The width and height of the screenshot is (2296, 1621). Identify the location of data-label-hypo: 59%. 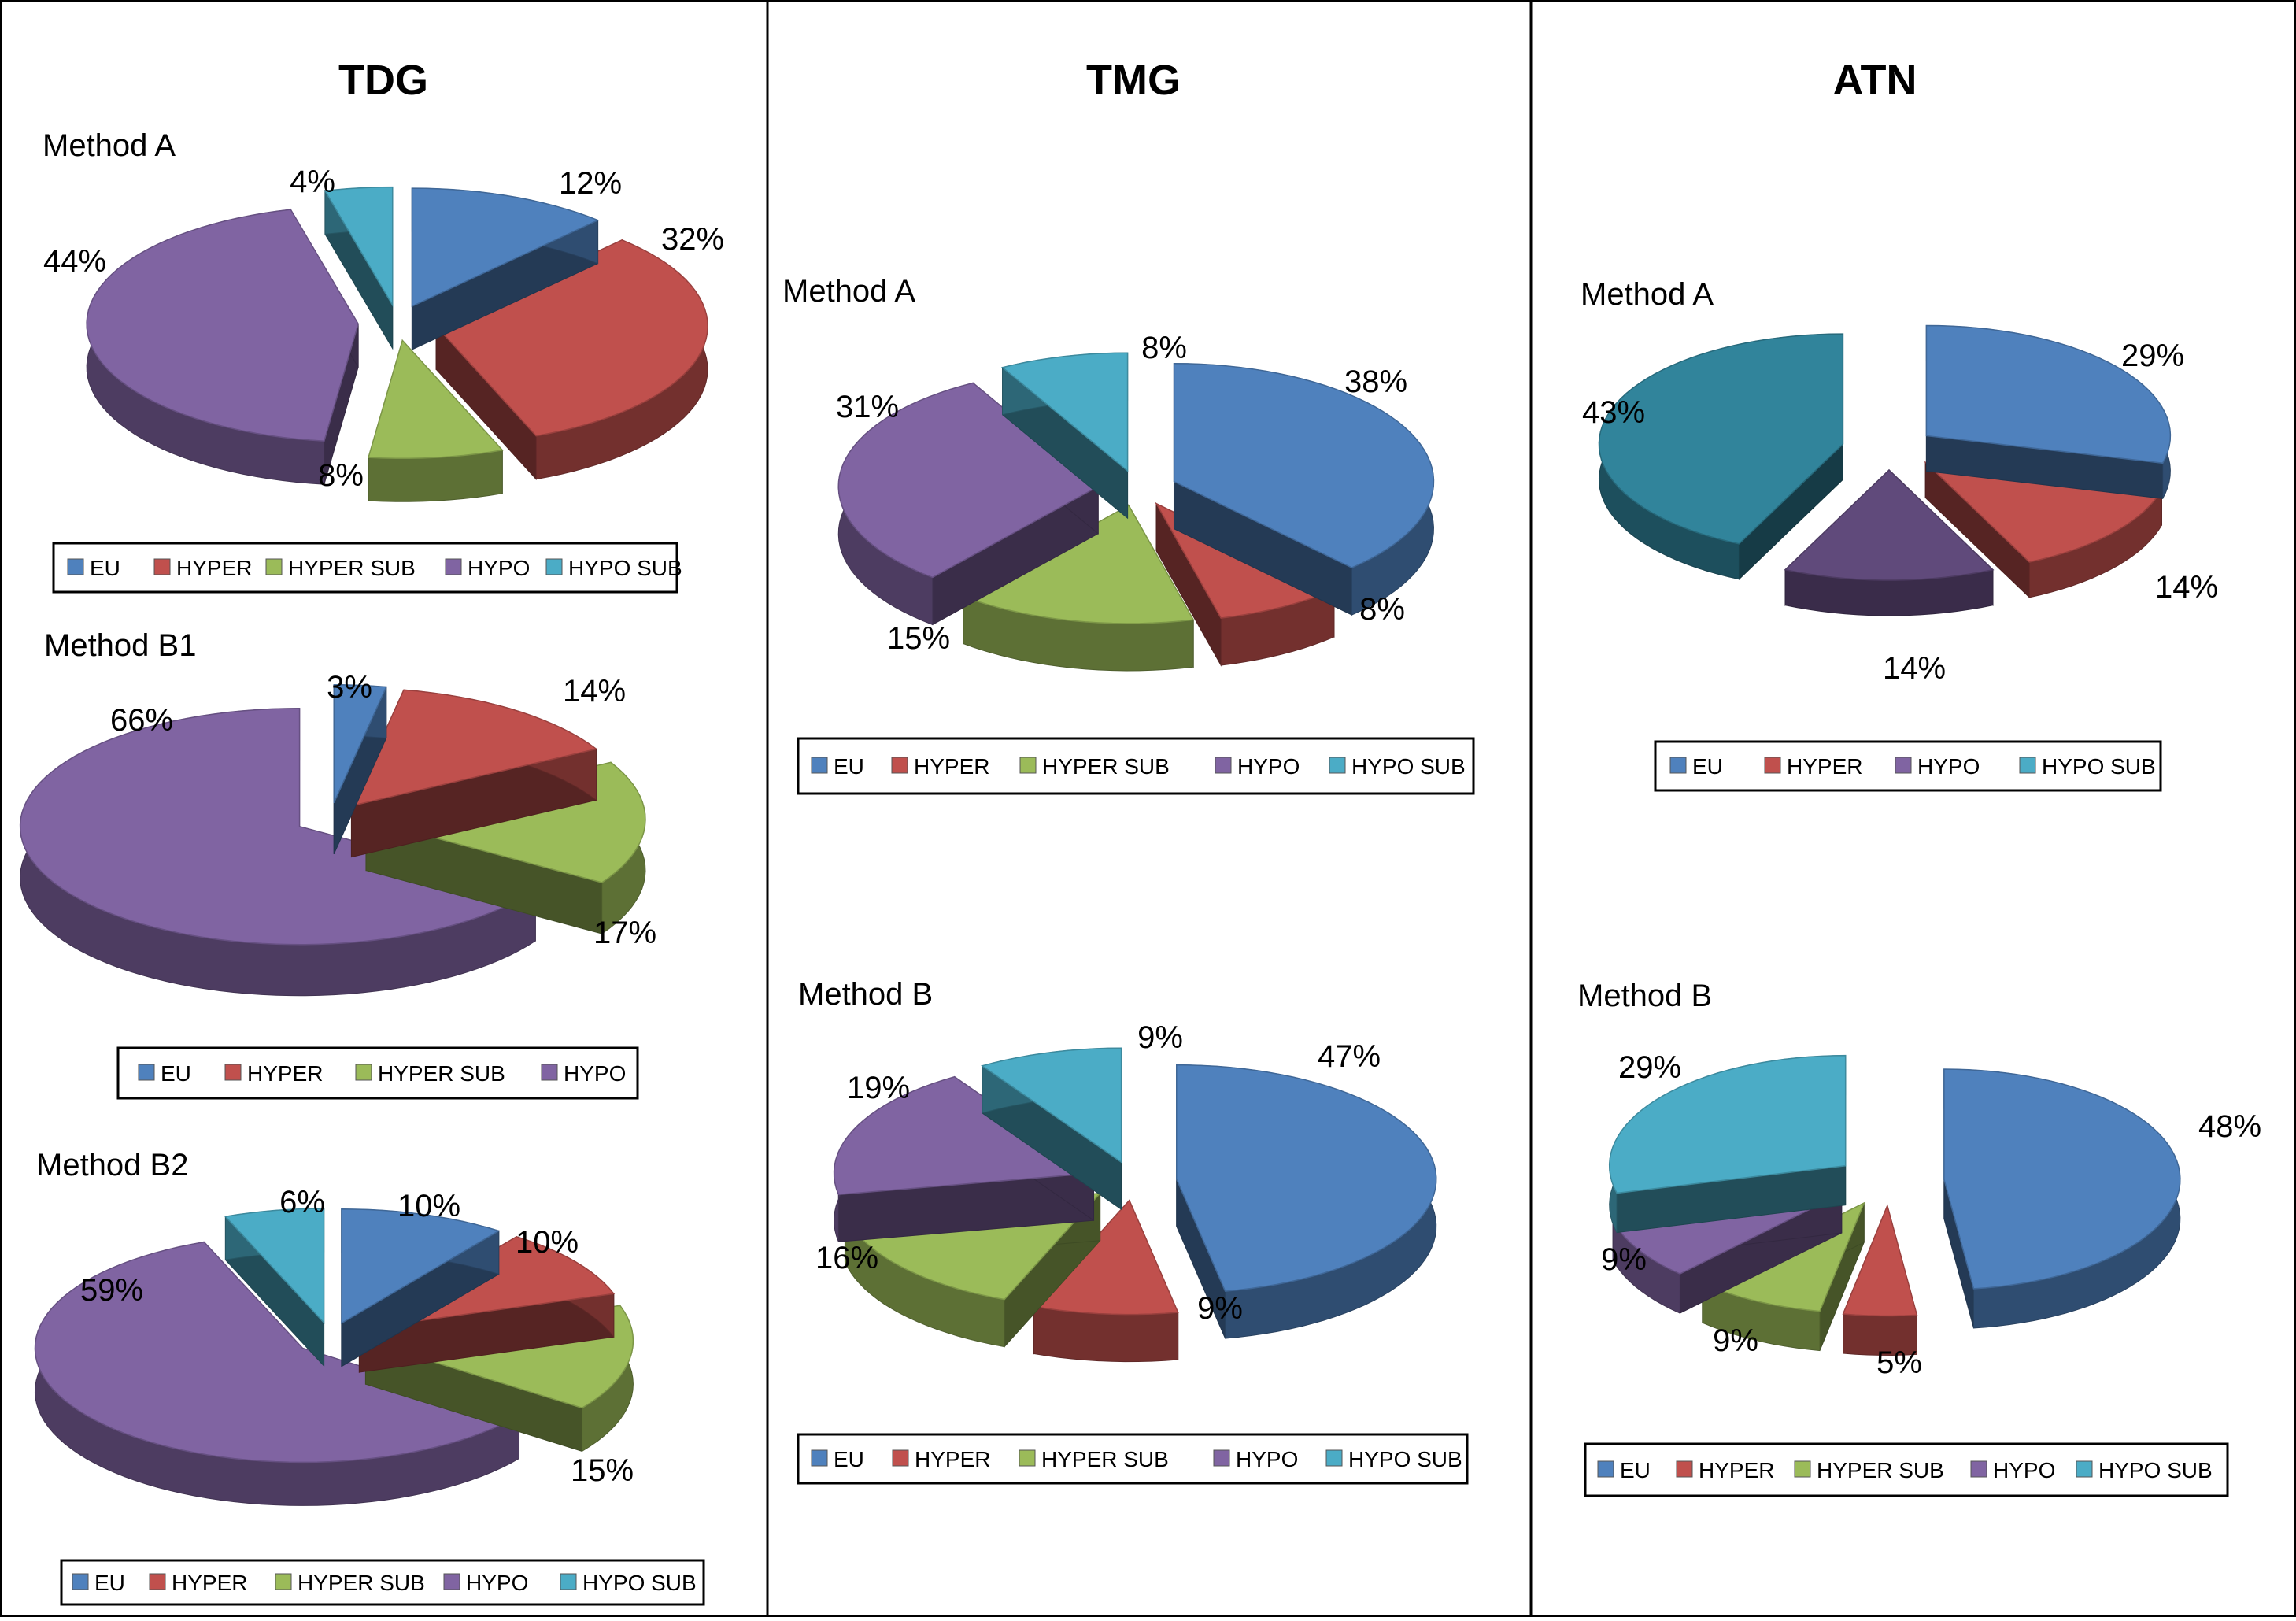
(111, 1290).